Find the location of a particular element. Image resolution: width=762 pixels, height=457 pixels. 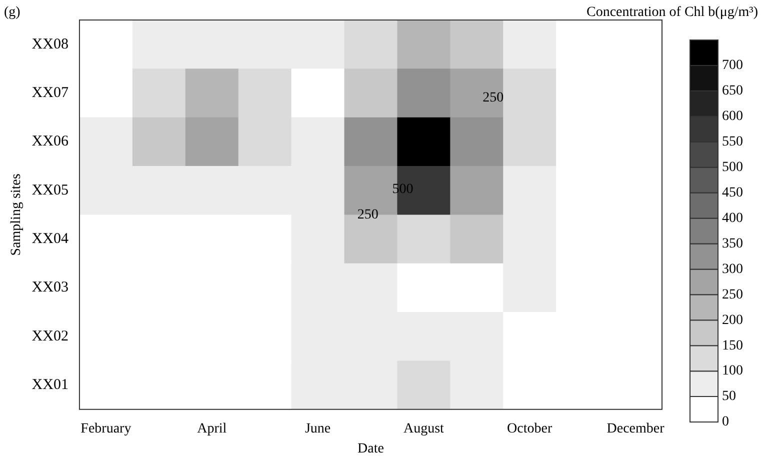

y-tick-label: XX05 is located at coordinates (50, 190).